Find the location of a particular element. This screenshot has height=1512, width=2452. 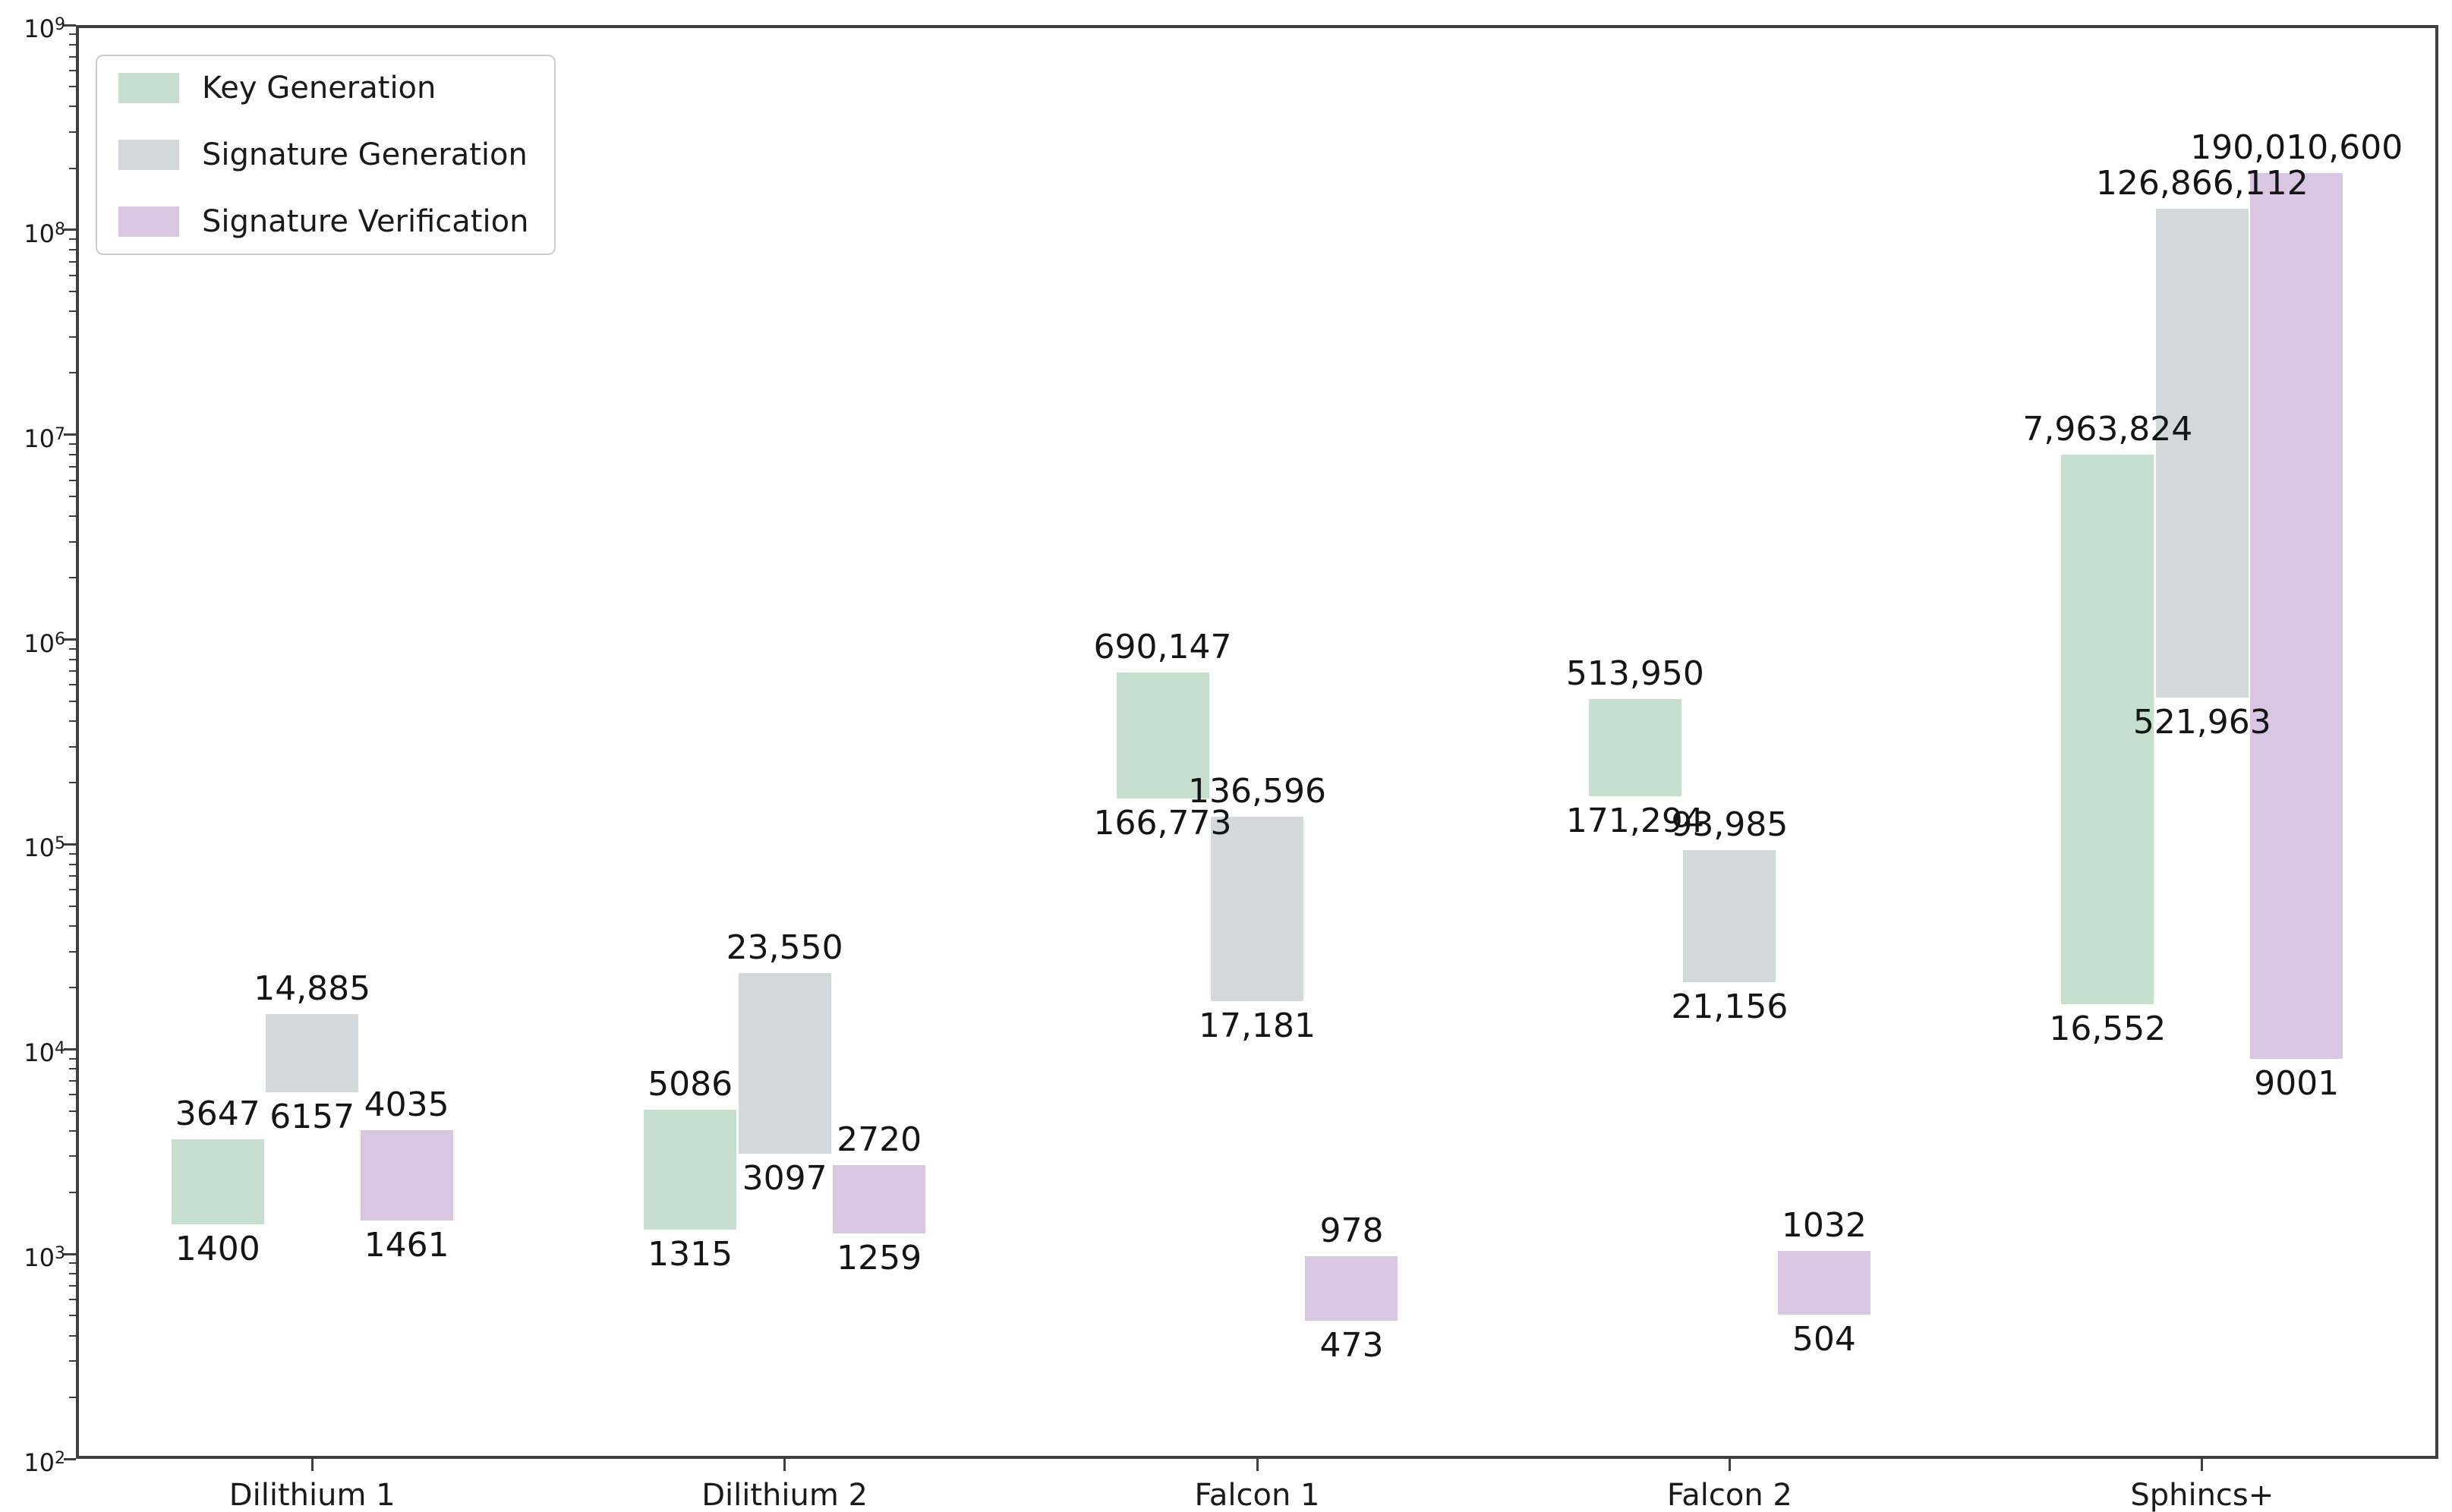

bar-min-value-label: 21,156 is located at coordinates (1730, 1007).